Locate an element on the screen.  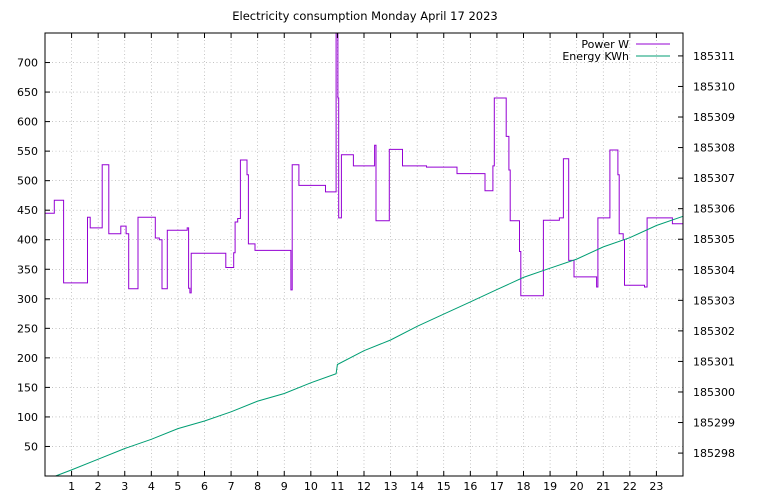
y2-tick-label: 185308 is located at coordinates (714, 148).